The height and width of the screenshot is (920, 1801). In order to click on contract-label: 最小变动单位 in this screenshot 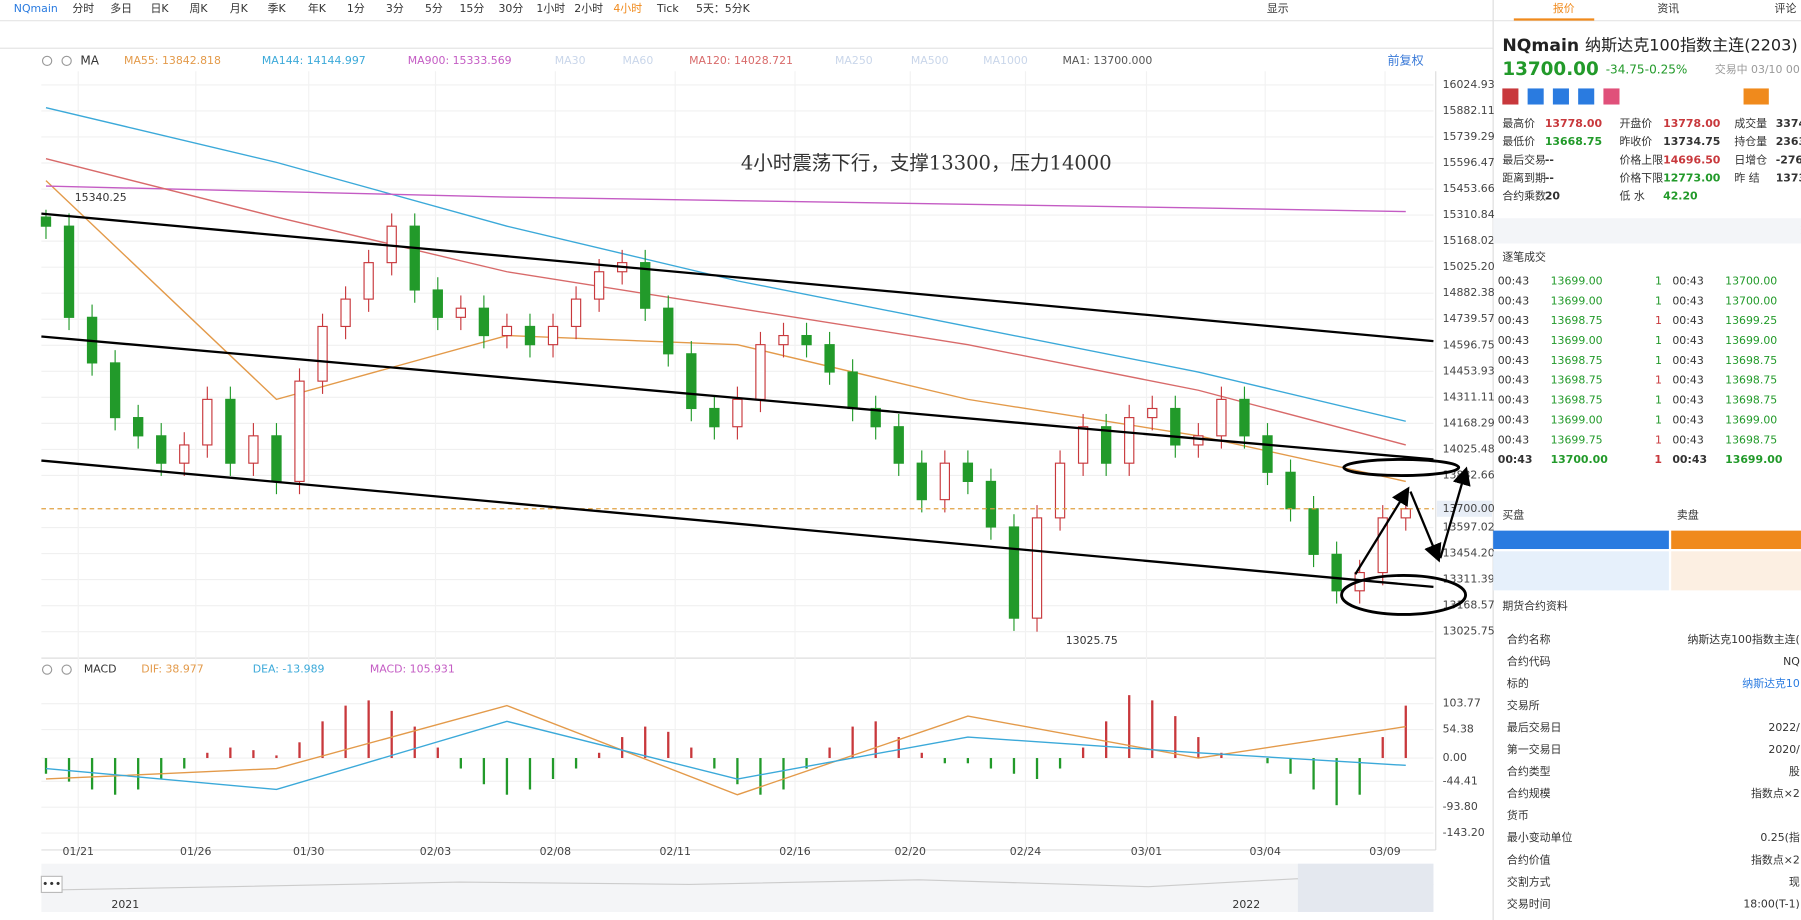, I will do `click(1540, 837)`.